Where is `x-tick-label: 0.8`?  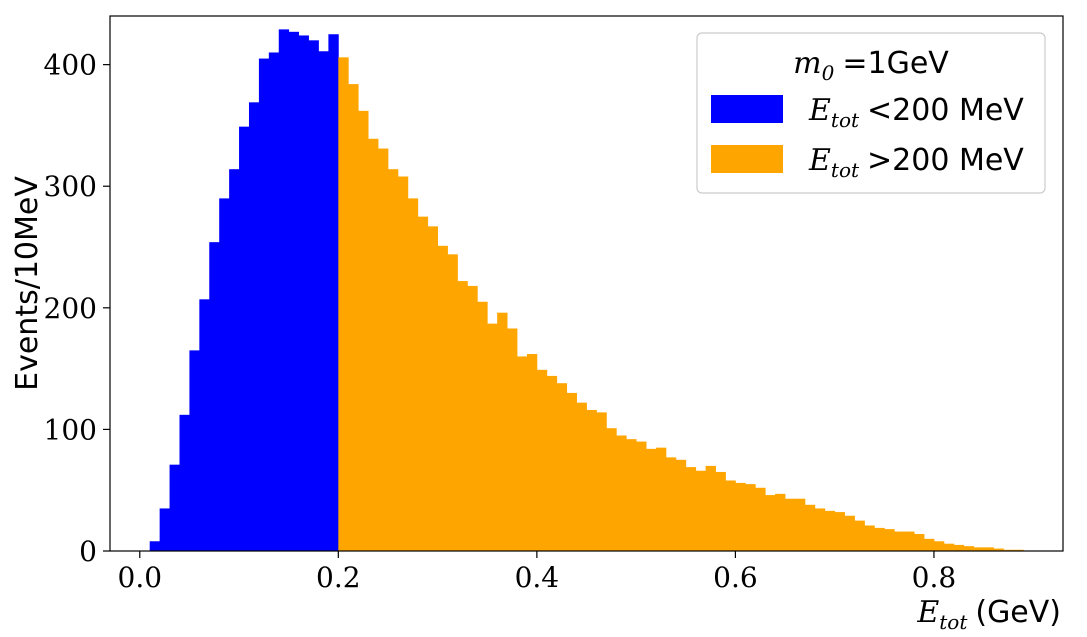
x-tick-label: 0.8 is located at coordinates (934, 577).